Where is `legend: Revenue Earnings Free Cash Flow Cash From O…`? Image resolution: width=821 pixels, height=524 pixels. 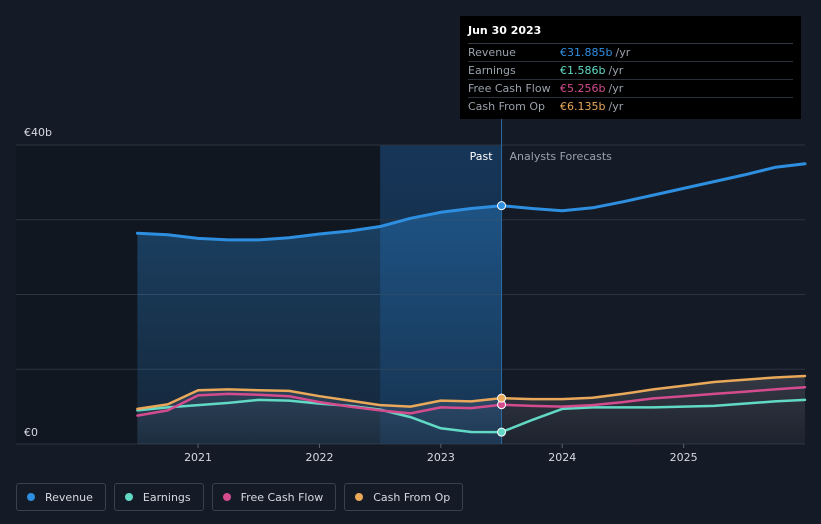
legend: Revenue Earnings Free Cash Flow Cash From O… is located at coordinates (240, 497).